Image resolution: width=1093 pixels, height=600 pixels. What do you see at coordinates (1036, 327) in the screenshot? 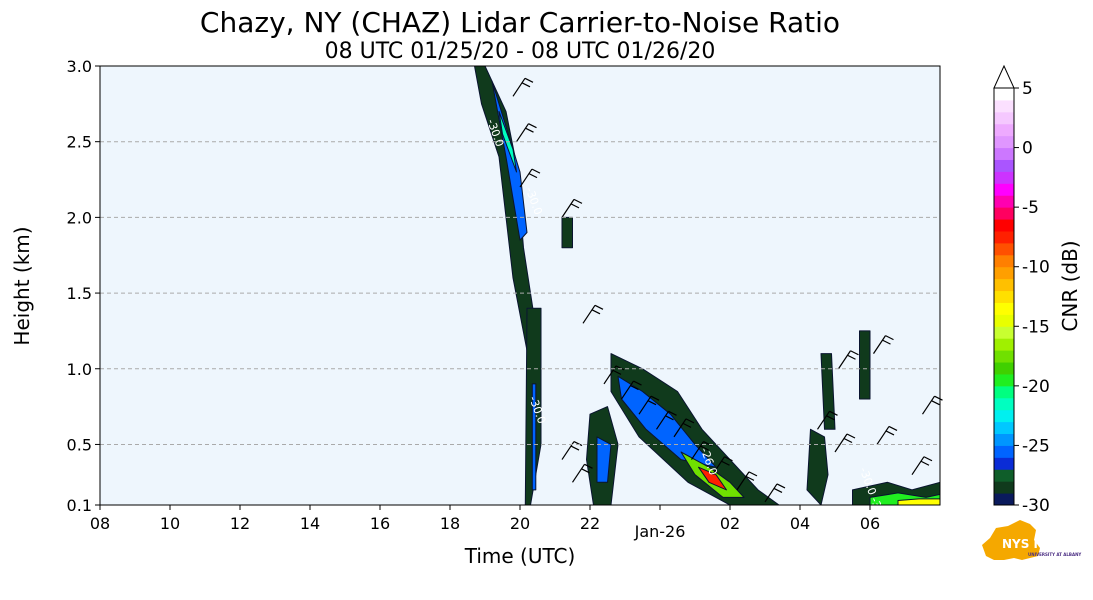
I see `colorbar-tick-label: -15` at bounding box center [1036, 327].